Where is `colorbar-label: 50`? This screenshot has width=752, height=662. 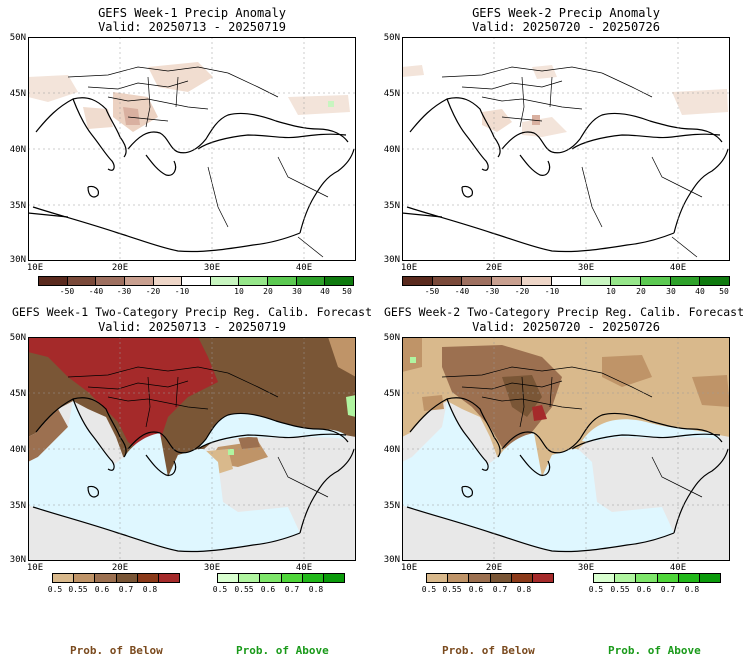 colorbar-label: 50 is located at coordinates (347, 291).